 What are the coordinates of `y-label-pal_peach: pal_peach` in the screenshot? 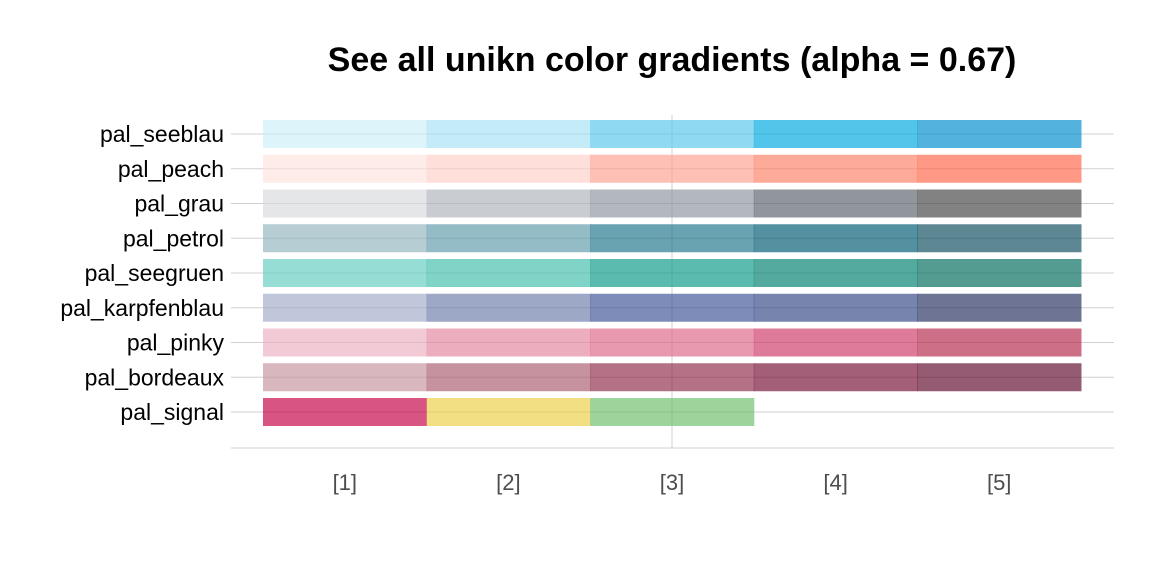 It's located at (171, 169).